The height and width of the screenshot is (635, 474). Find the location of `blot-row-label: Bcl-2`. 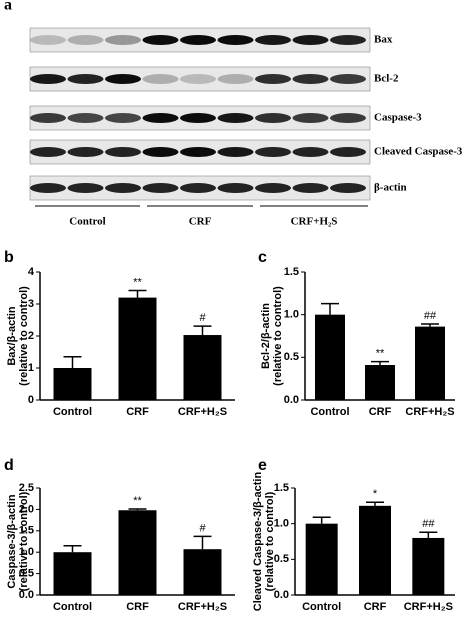

blot-row-label: Bcl-2 is located at coordinates (386, 79).